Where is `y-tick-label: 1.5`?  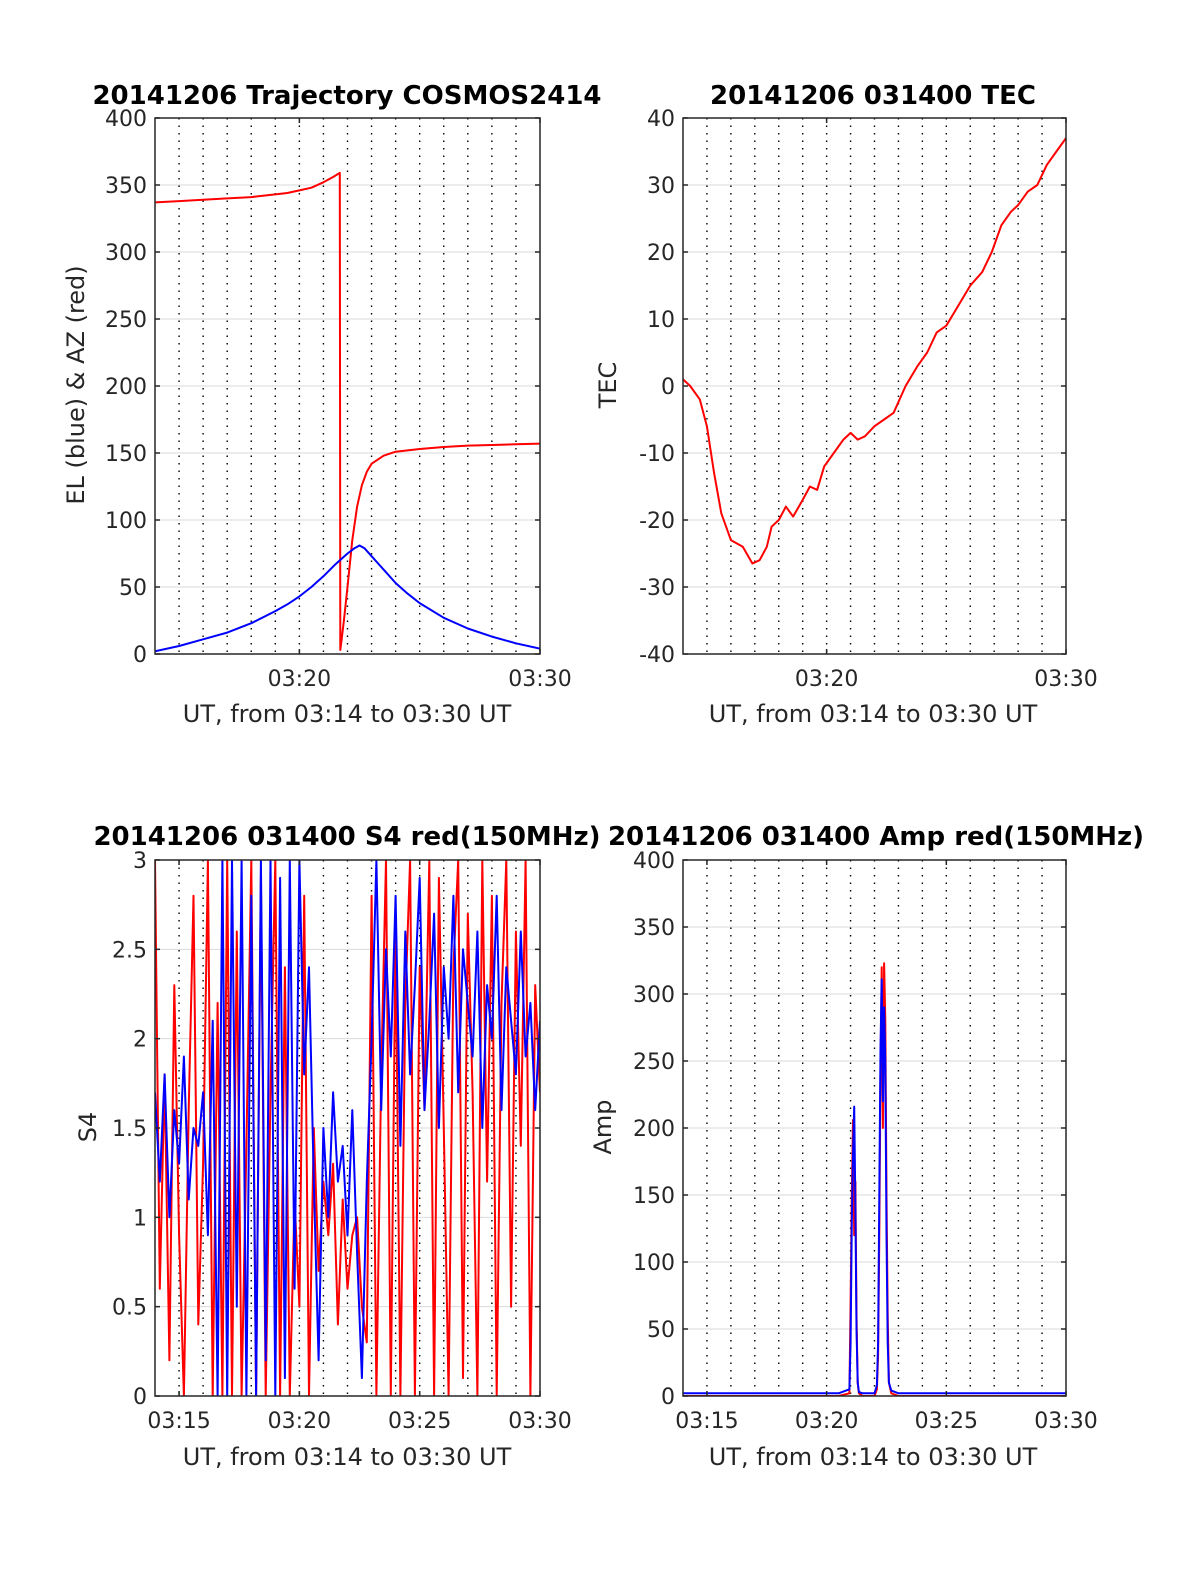
y-tick-label: 1.5 is located at coordinates (129, 1129).